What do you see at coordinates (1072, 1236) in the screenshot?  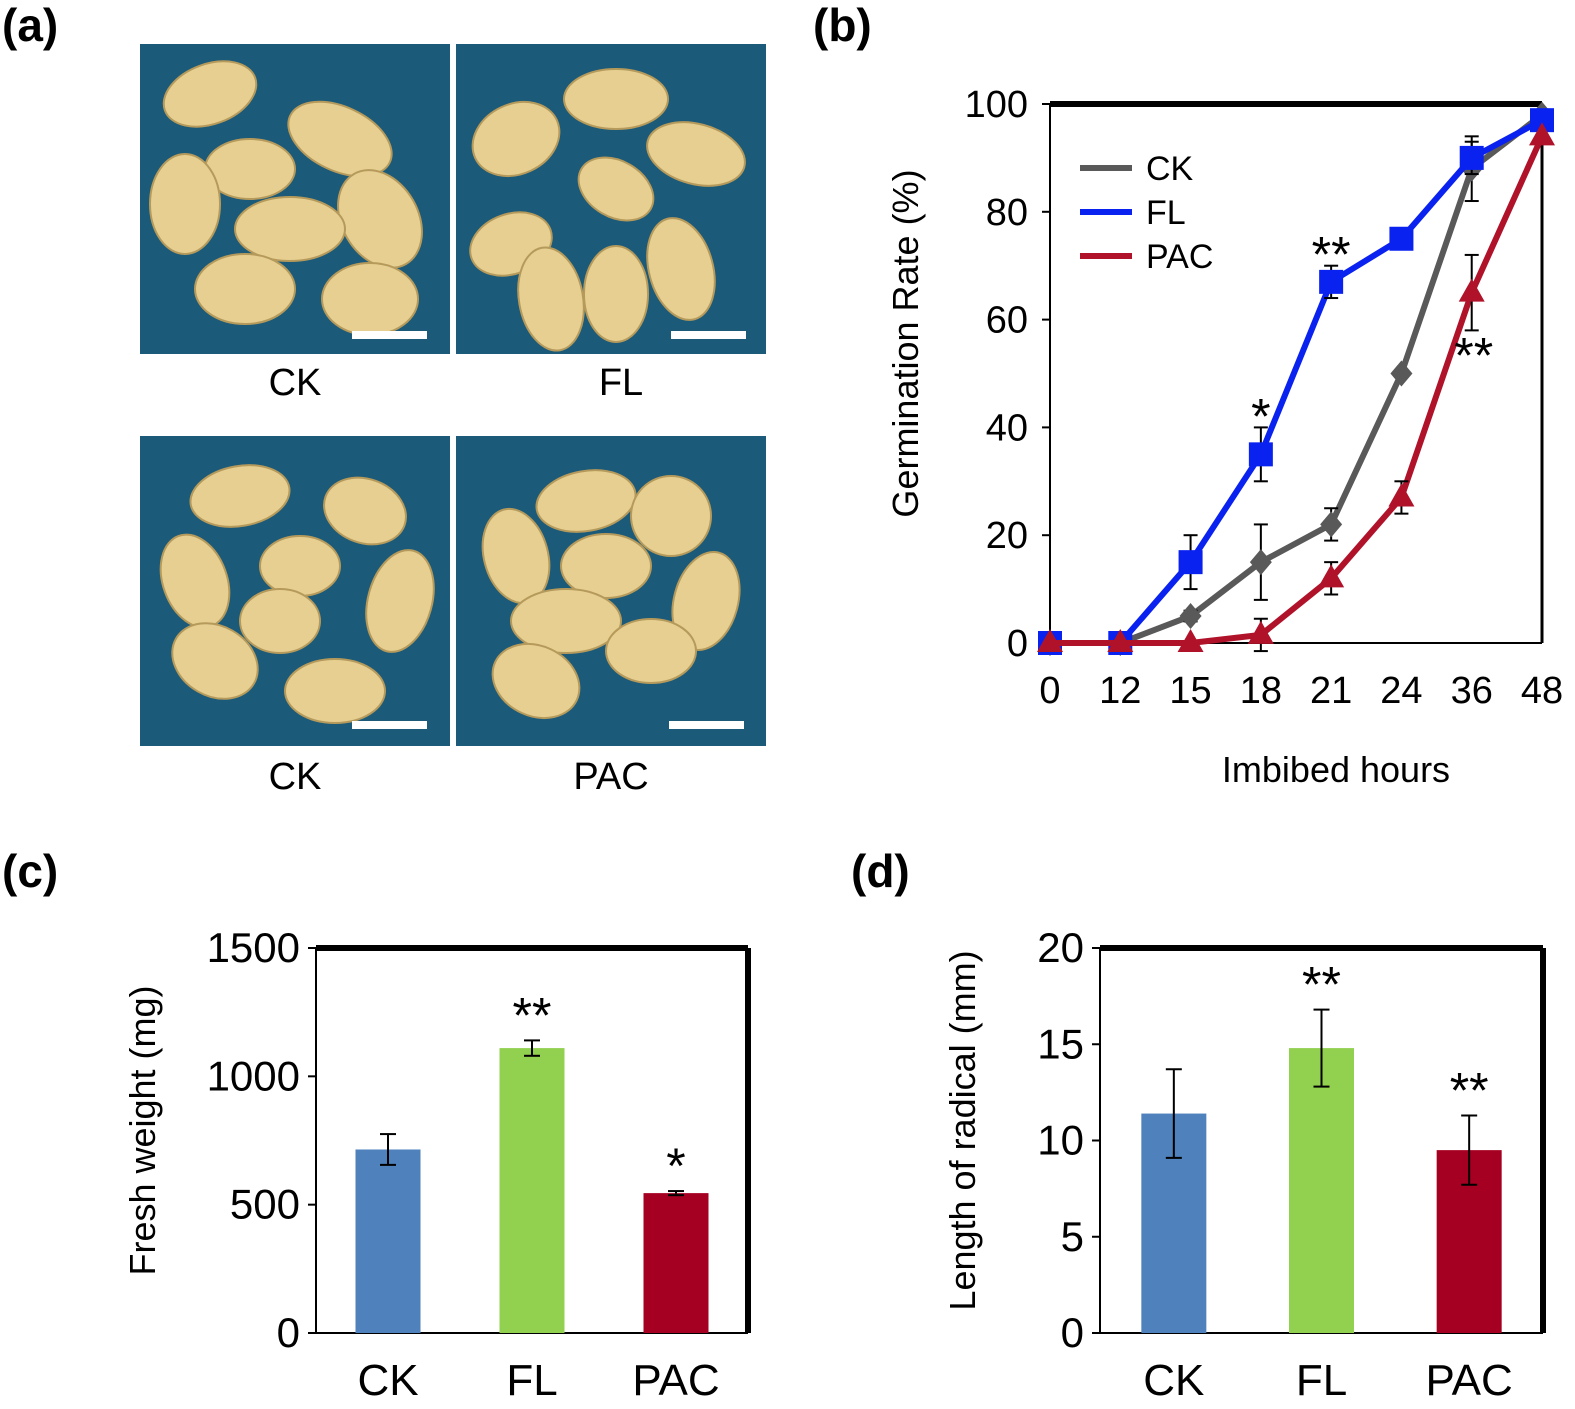 I see `y-tick-label: 5` at bounding box center [1072, 1236].